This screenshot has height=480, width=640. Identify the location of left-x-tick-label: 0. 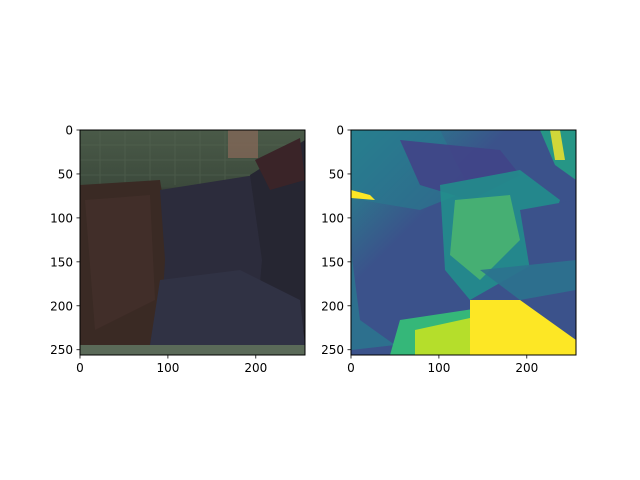
(80, 368).